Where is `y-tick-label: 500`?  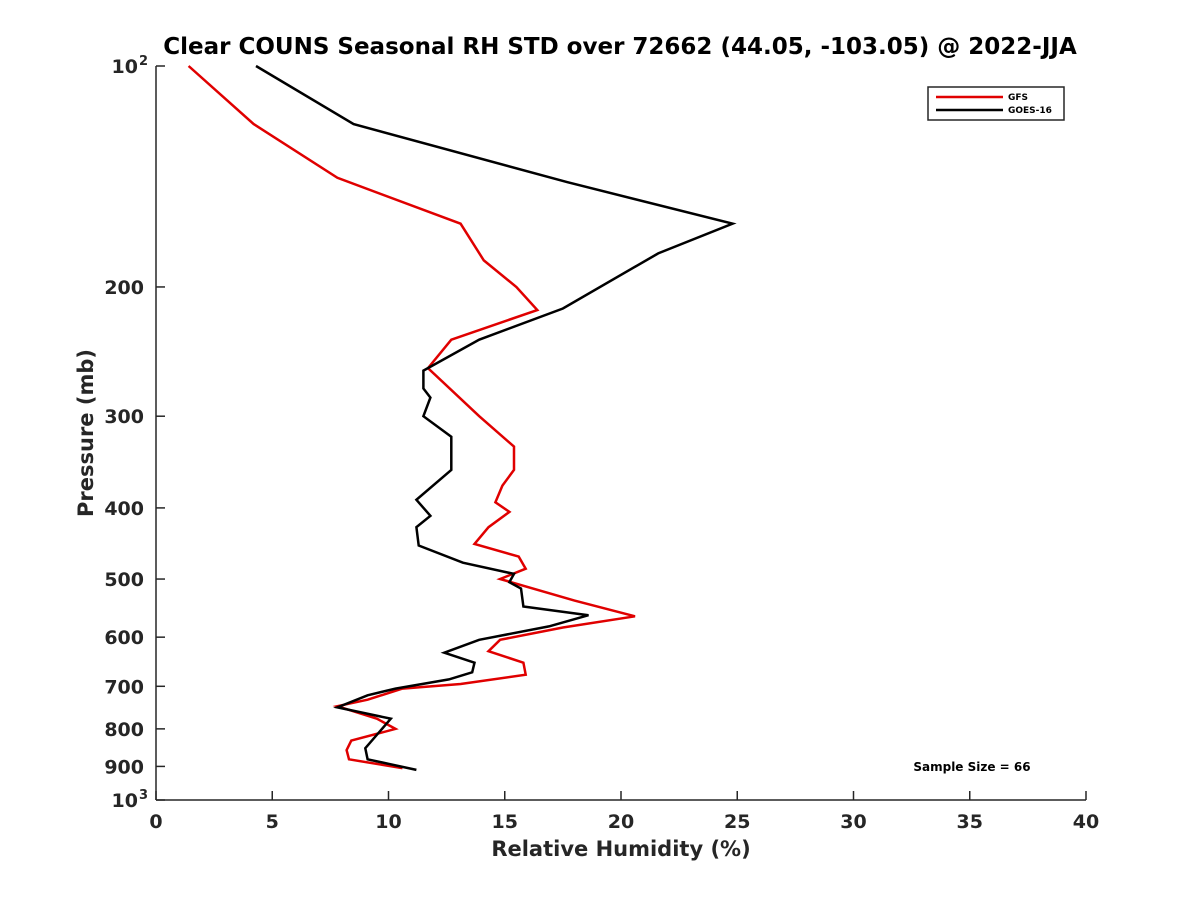
y-tick-label: 500 is located at coordinates (124, 580).